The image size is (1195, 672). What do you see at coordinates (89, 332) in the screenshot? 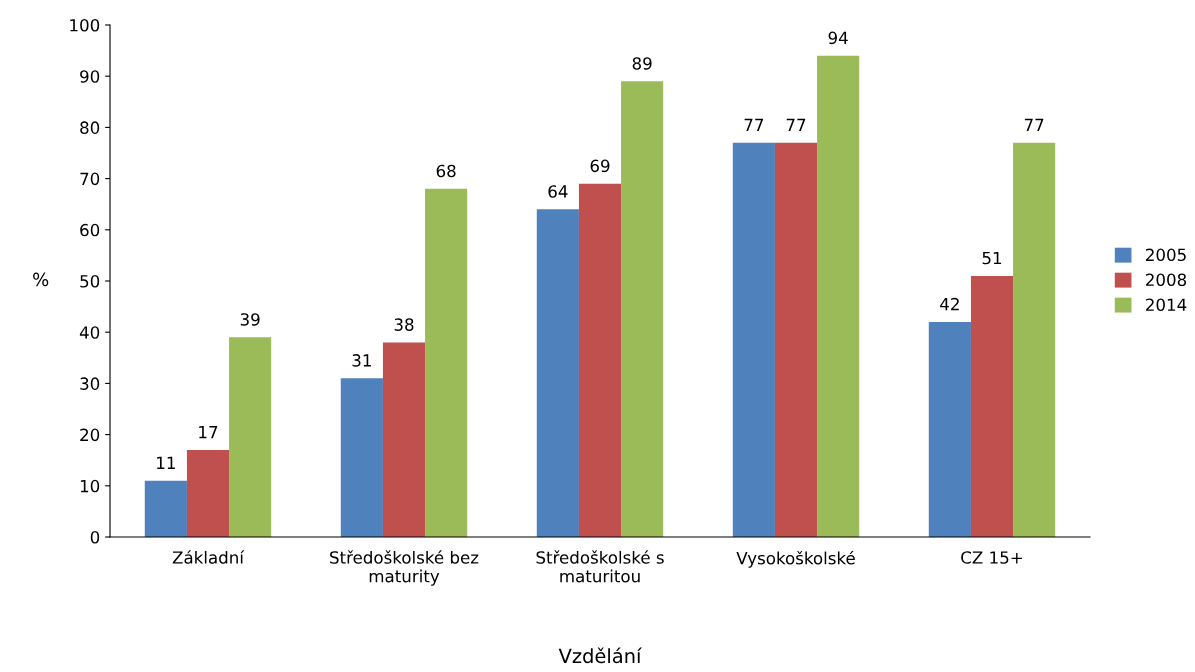
I see `y-tick-label: 40` at bounding box center [89, 332].